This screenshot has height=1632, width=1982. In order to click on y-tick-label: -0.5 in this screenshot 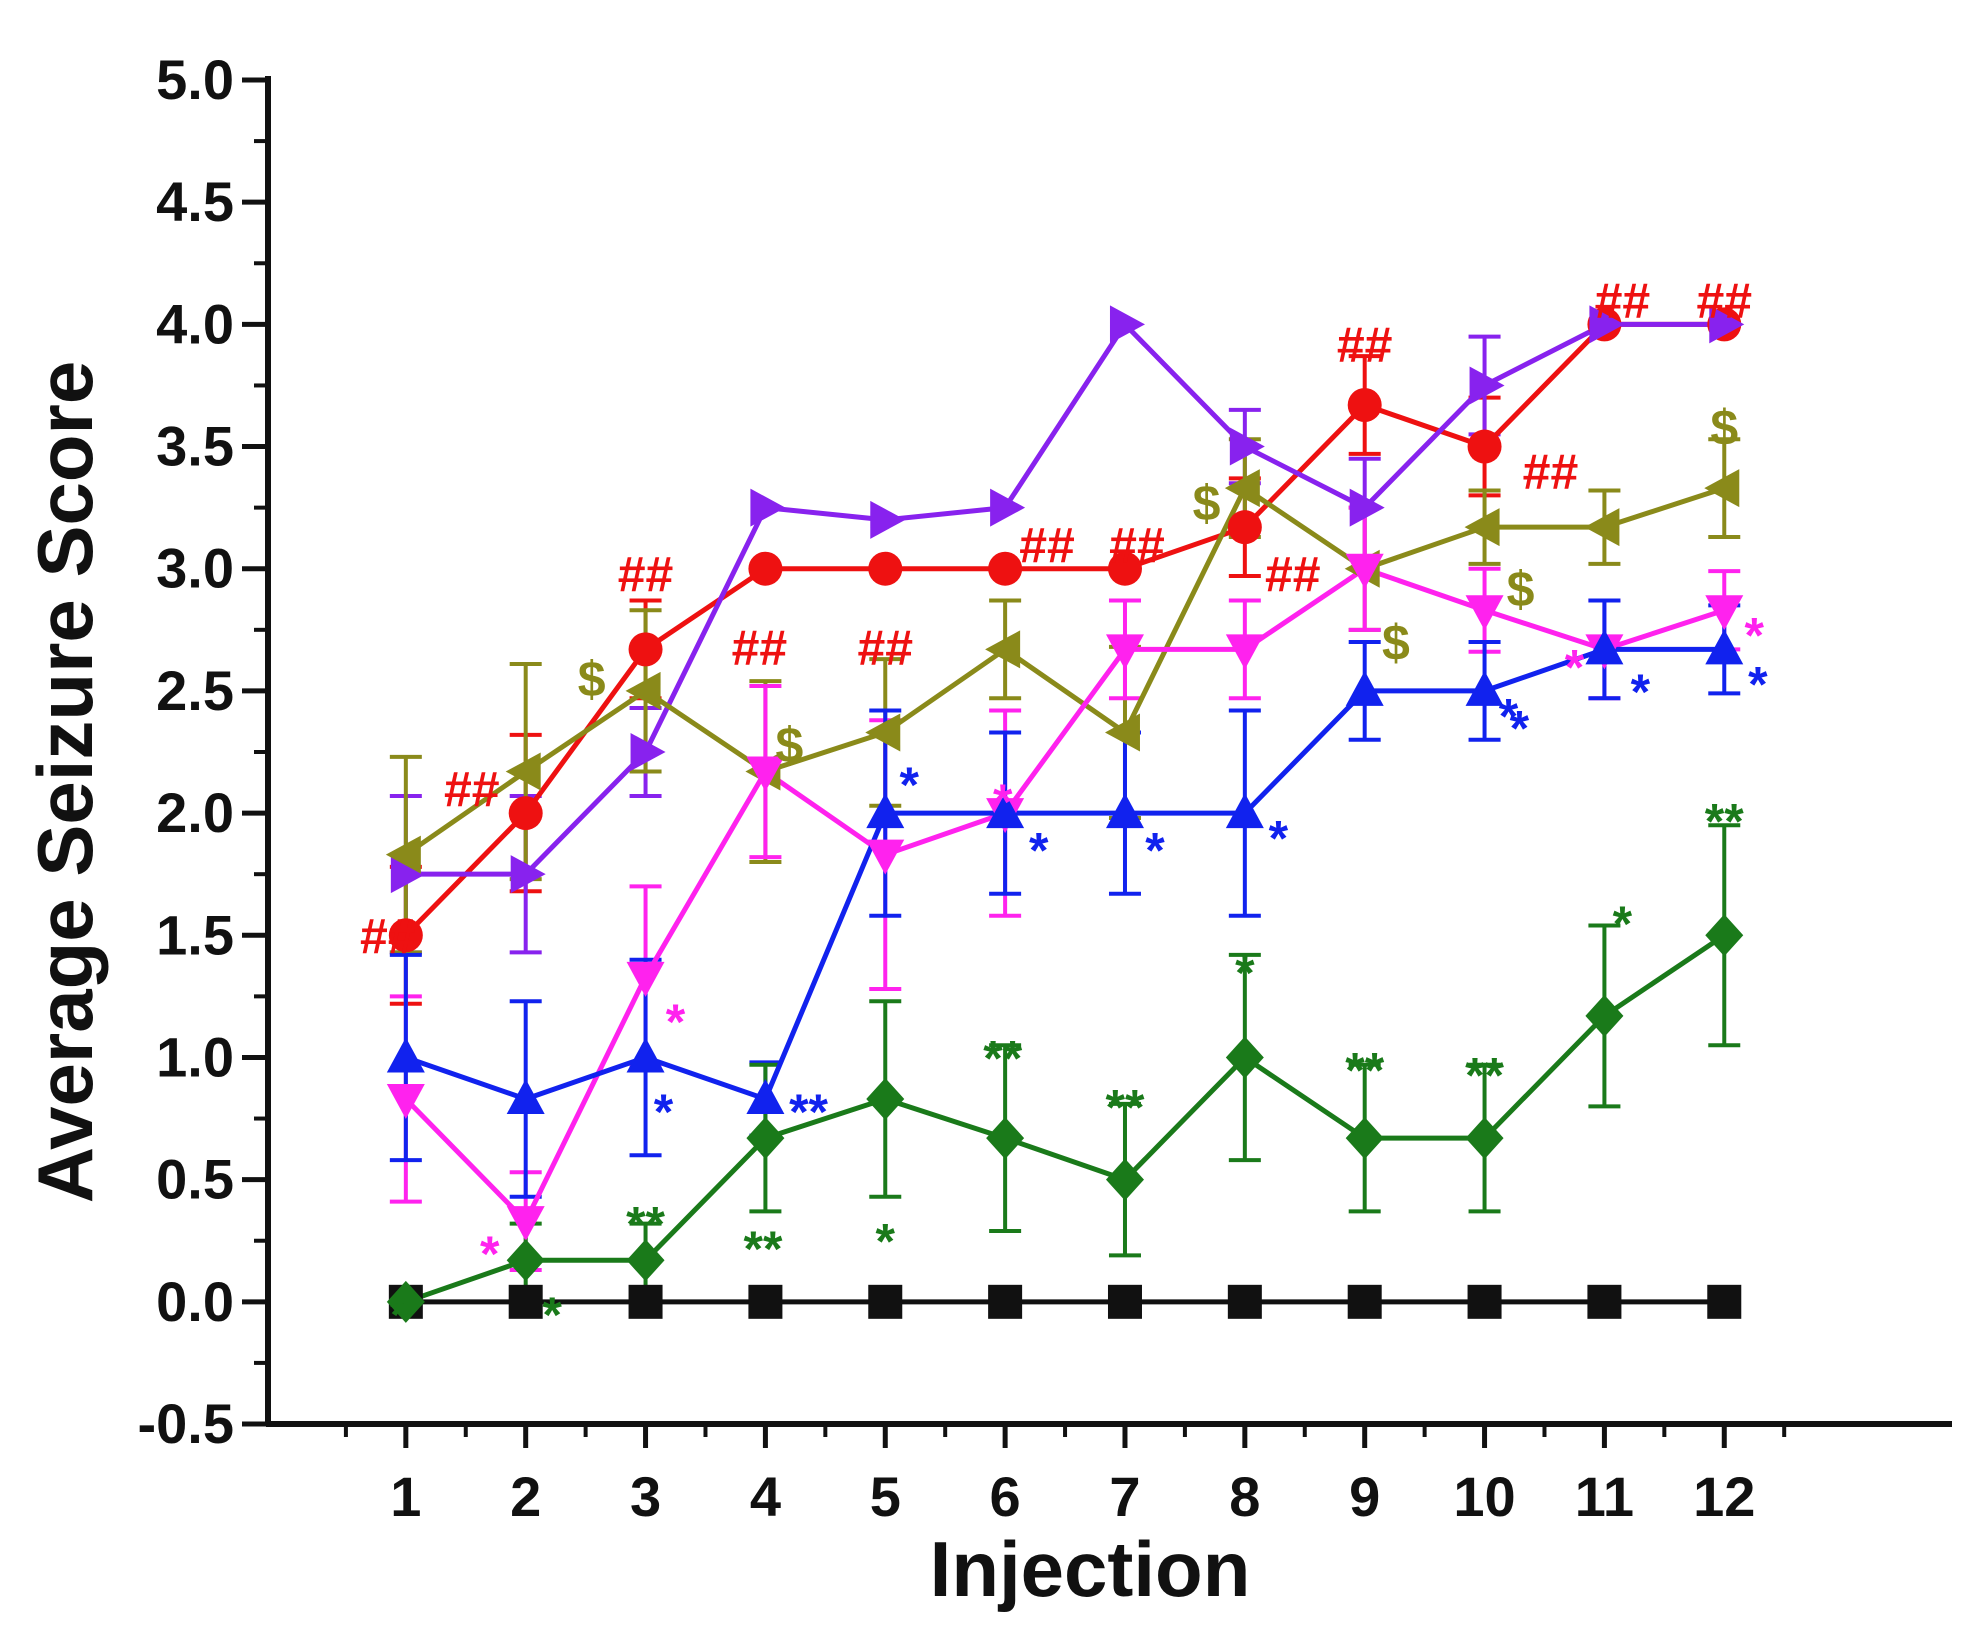, I will do `click(186, 1423)`.